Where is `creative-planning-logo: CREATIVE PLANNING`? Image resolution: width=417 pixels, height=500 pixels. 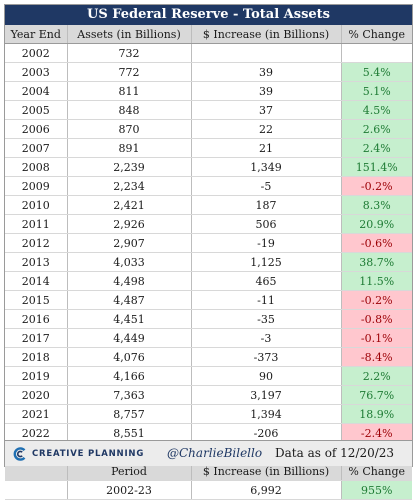 creative-planning-logo: CREATIVE PLANNING is located at coordinates (78, 453).